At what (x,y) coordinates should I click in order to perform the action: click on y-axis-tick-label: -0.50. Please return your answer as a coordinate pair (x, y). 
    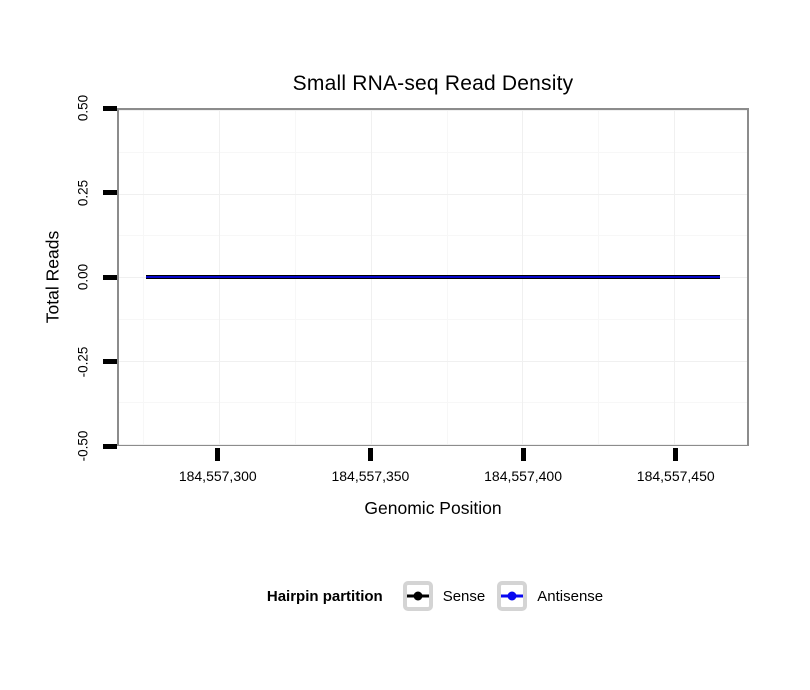
    Looking at the image, I should click on (83, 446).